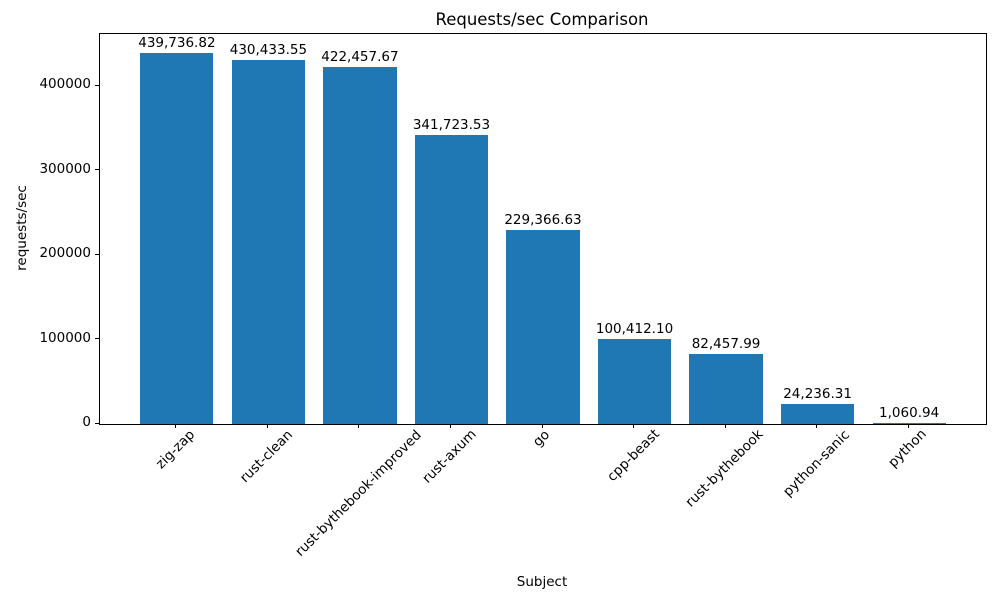  I want to click on bar-value-label: 422,457.67, so click(360, 57).